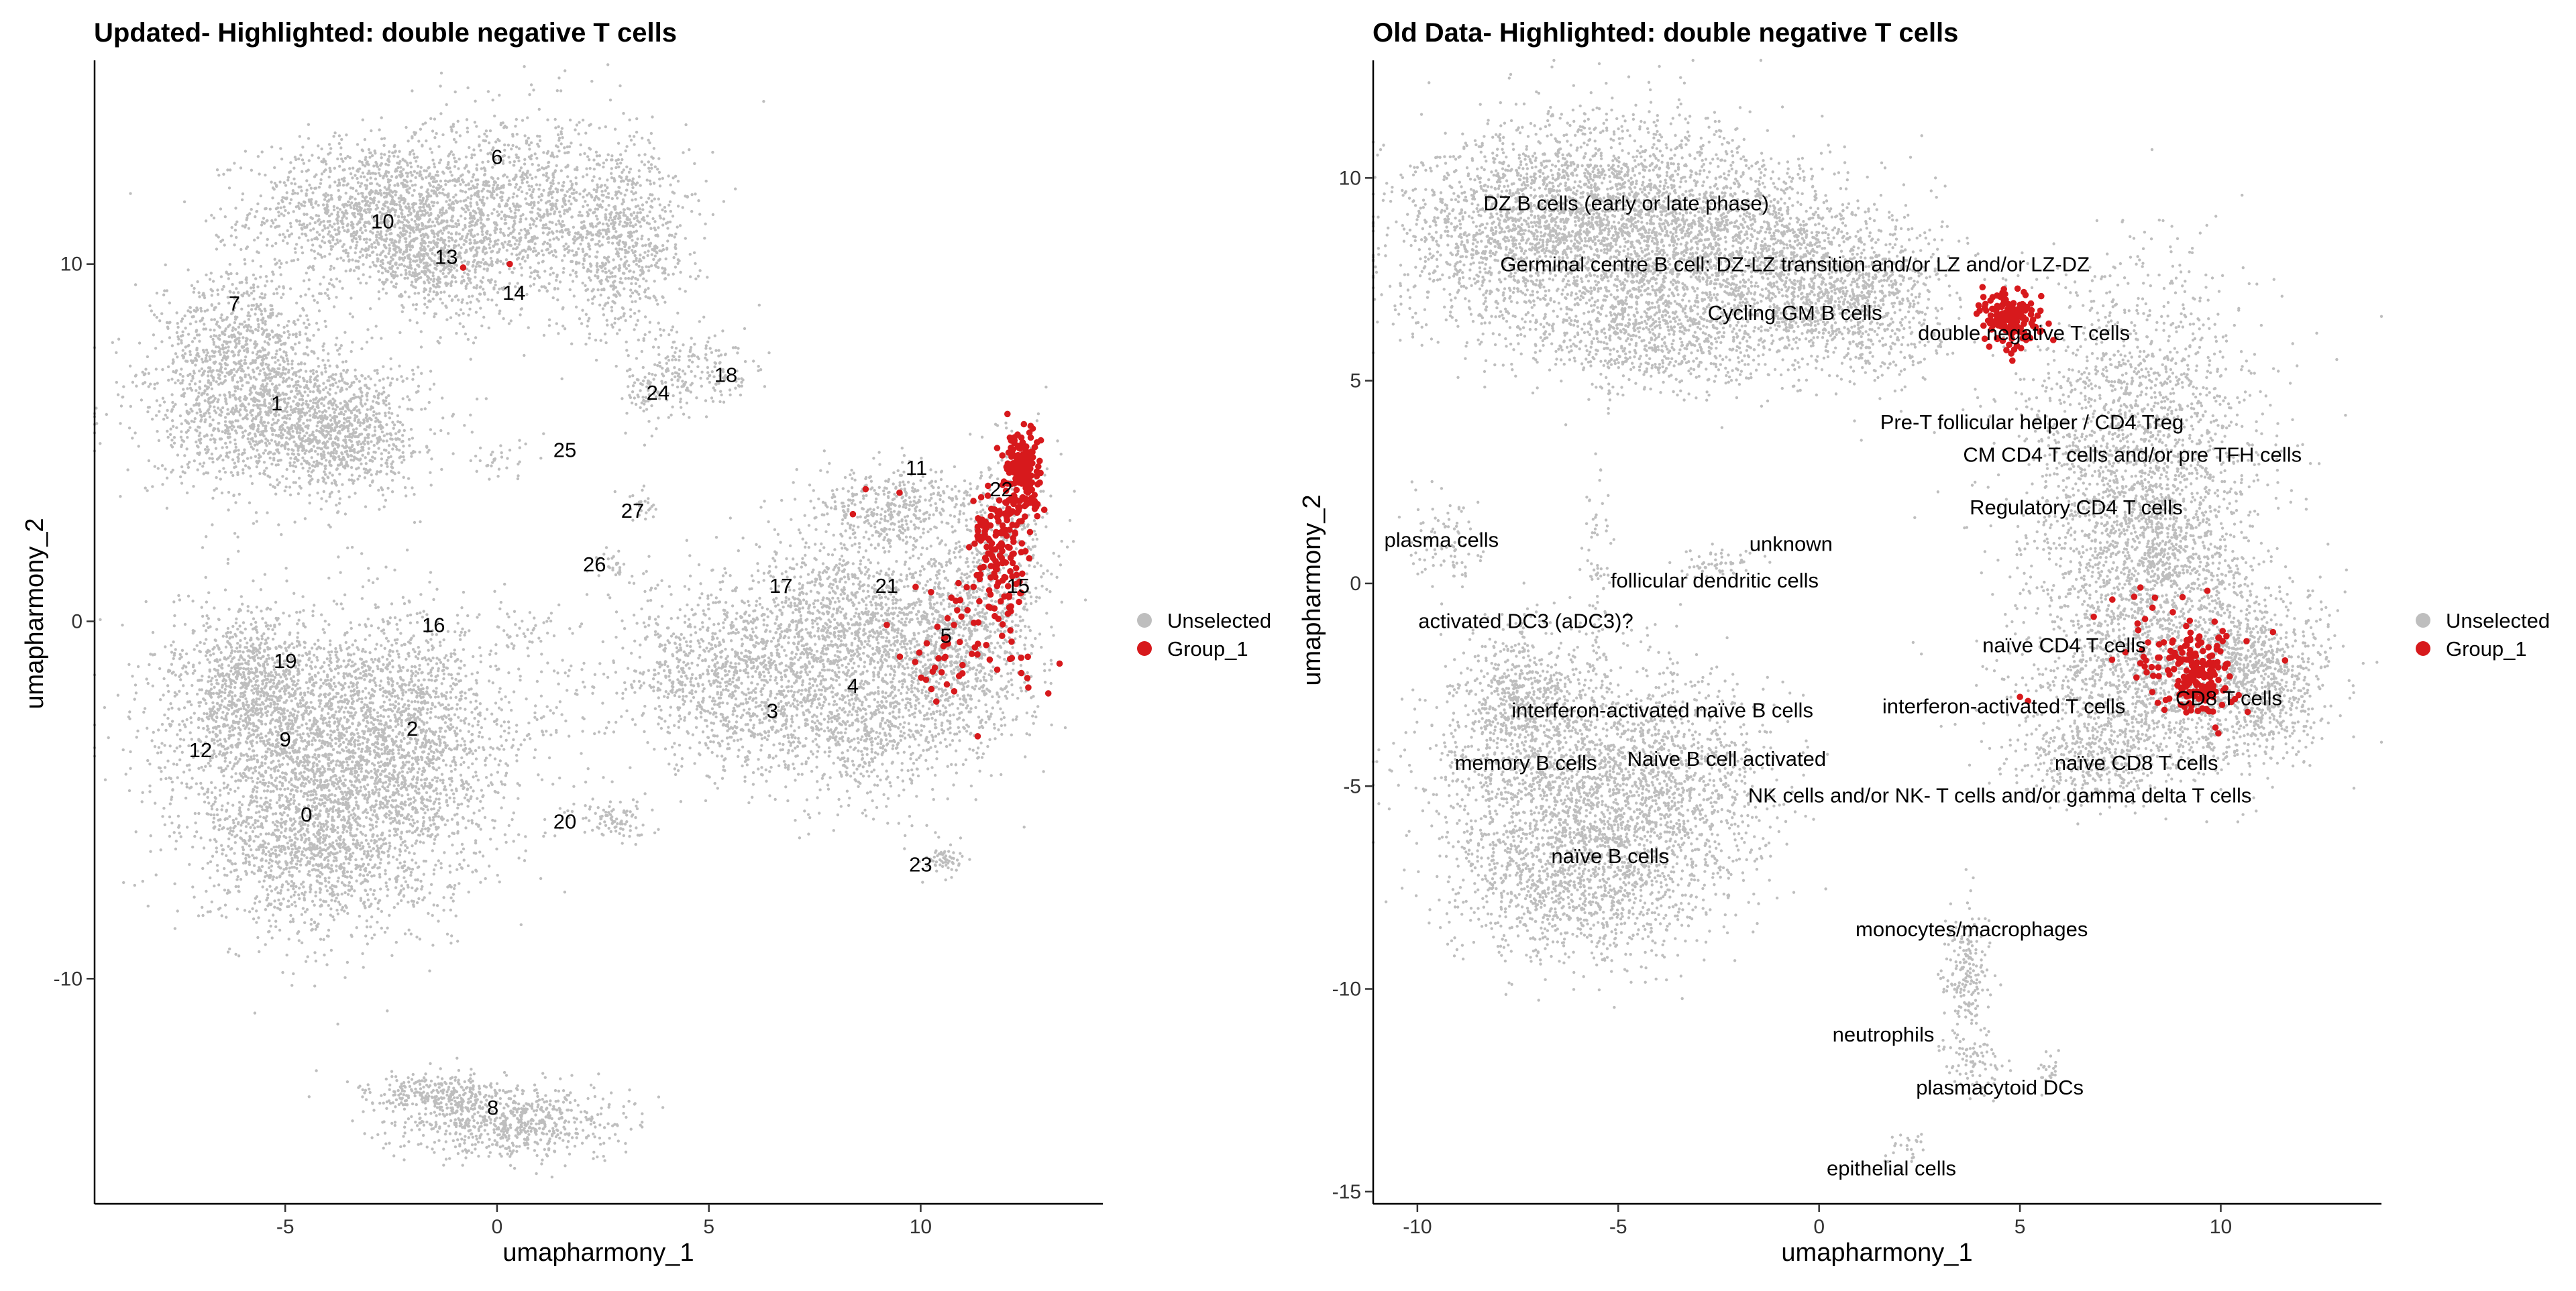  I want to click on cluster-label: Pre-T follicular helper / CD4 Treg, so click(2032, 422).